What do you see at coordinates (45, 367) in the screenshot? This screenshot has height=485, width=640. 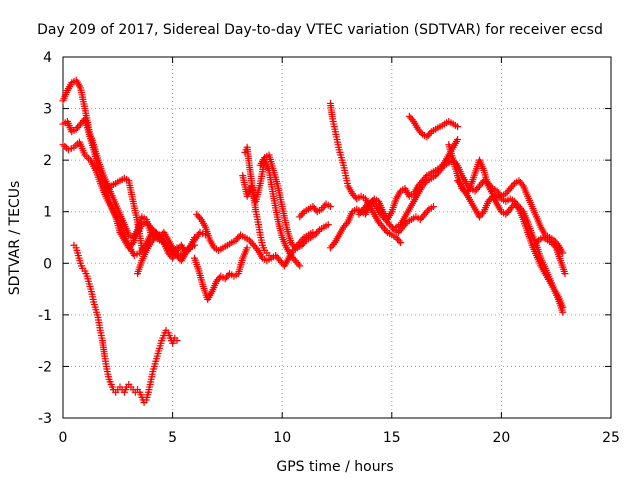 I see `y-tick-label: -2` at bounding box center [45, 367].